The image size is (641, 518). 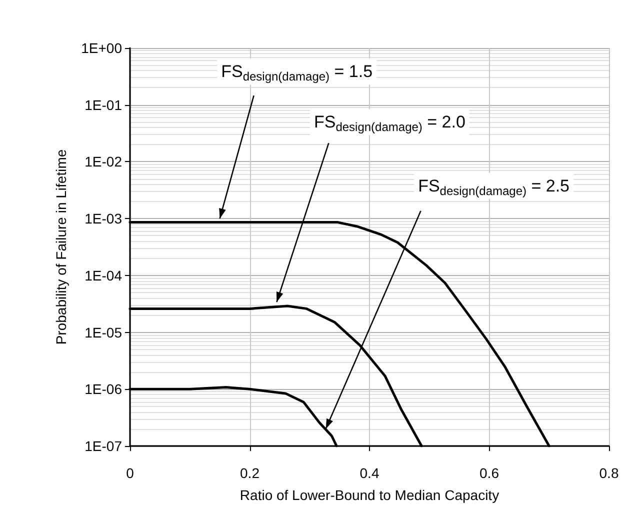 I want to click on y-tick-label: 1E-05, so click(x=103, y=332).